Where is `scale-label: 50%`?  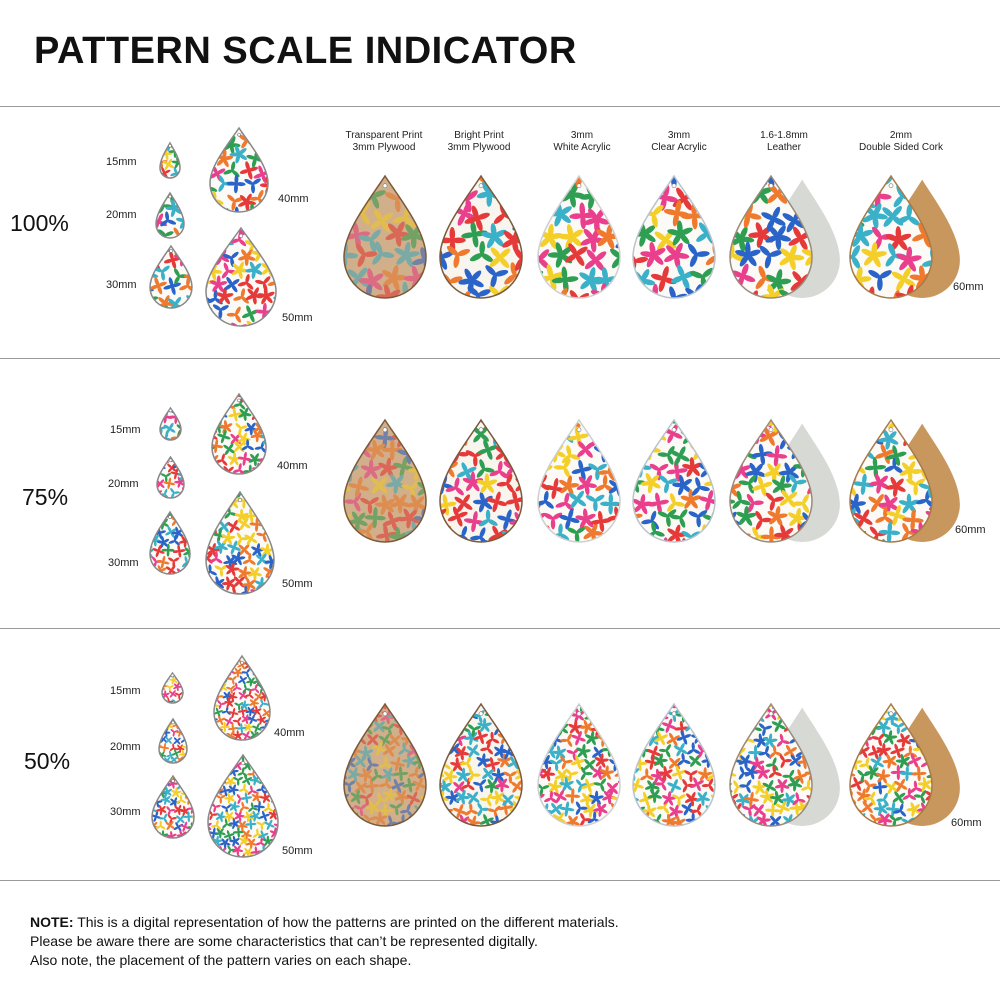
scale-label: 50% is located at coordinates (47, 761).